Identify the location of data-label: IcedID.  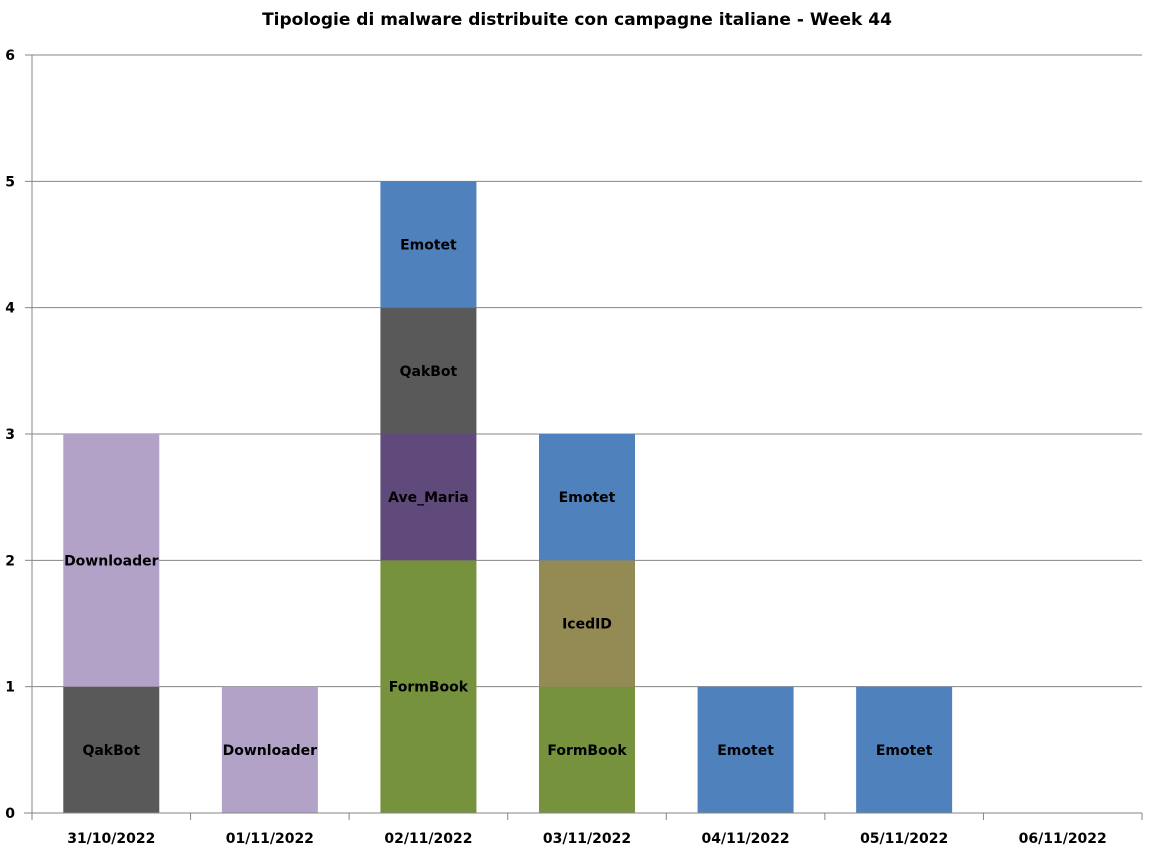
(587, 625).